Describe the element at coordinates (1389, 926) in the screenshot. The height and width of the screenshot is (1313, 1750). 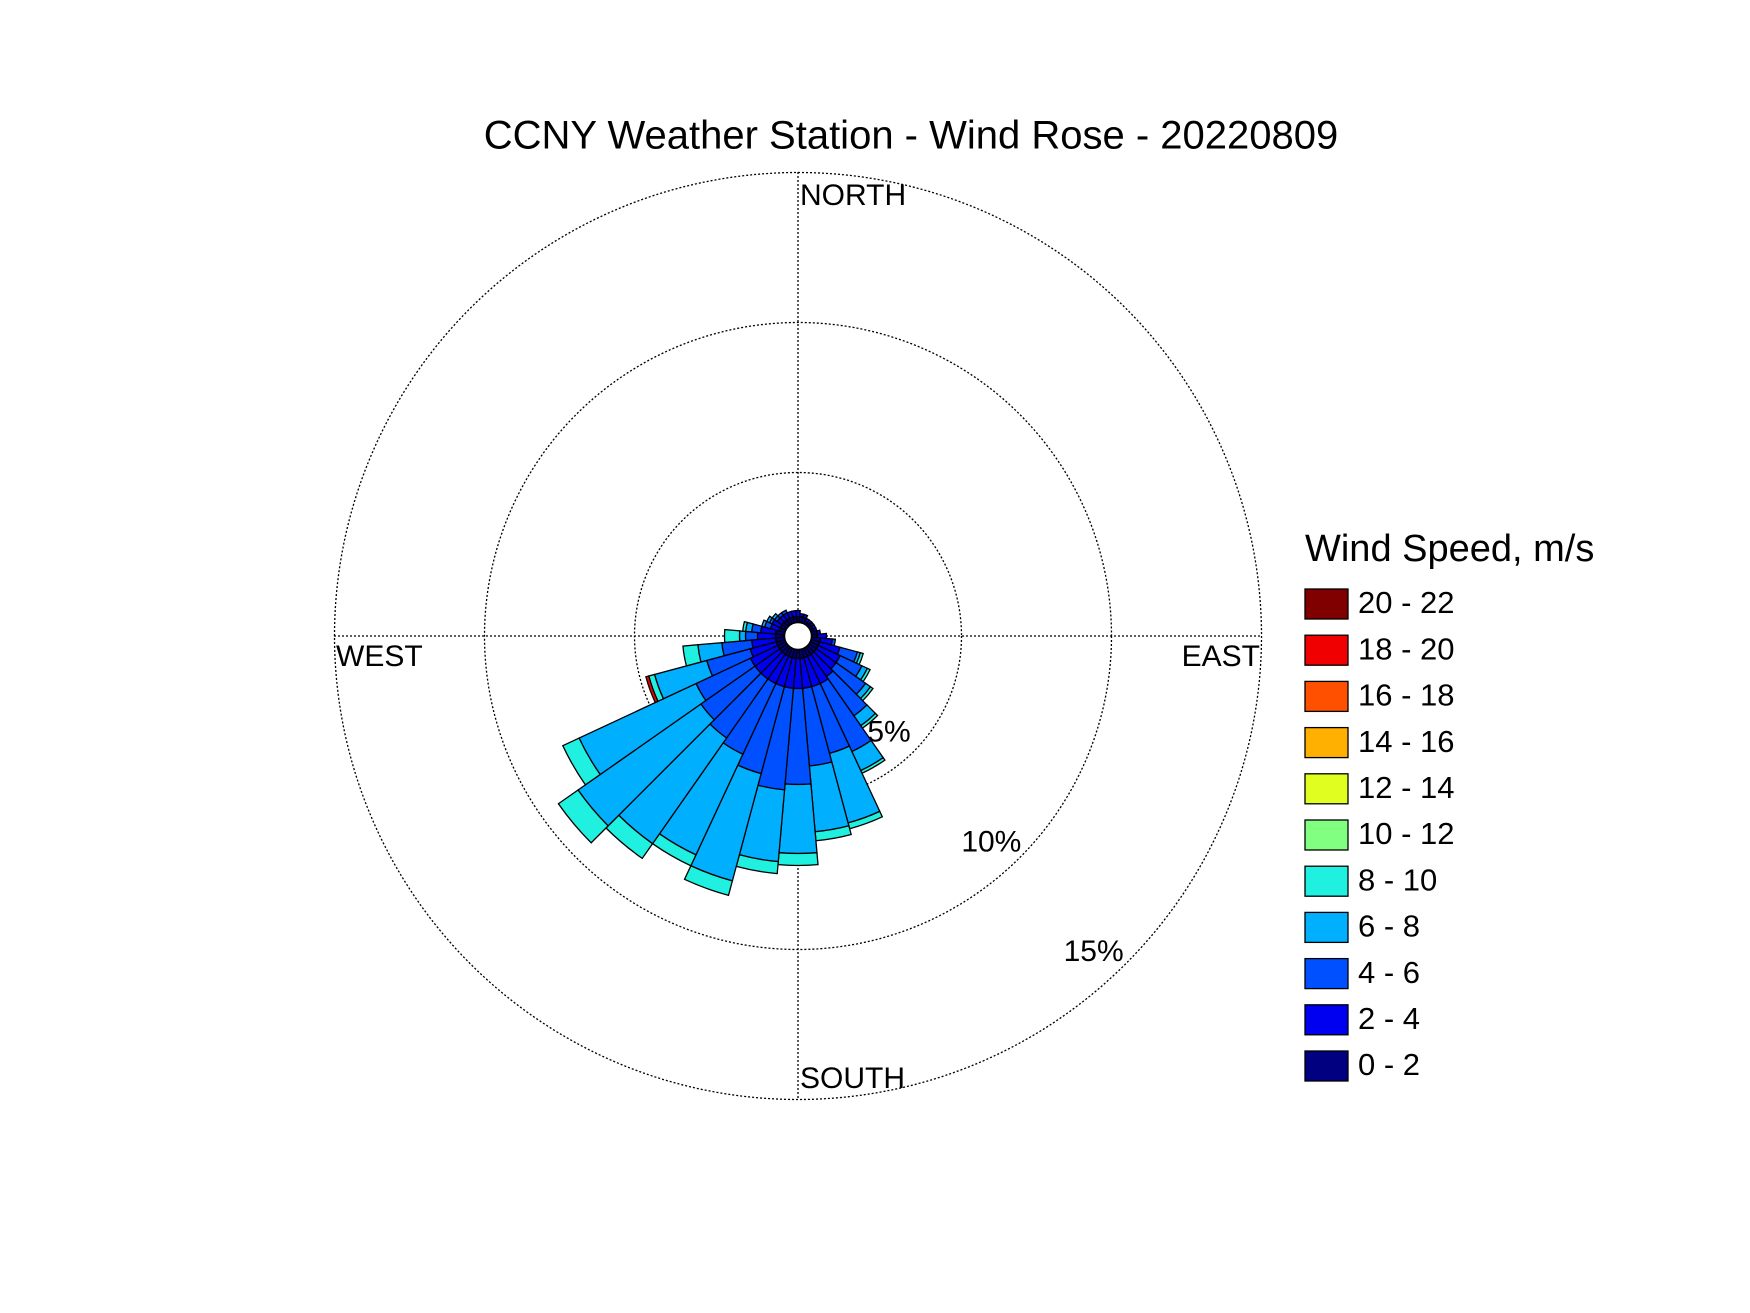
I see `legend-label: 6 - 8` at that location.